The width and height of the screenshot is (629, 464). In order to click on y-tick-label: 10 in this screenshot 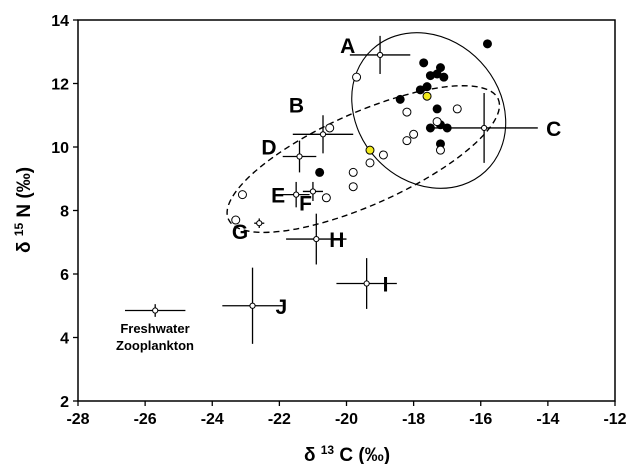, I will do `click(60, 148)`.